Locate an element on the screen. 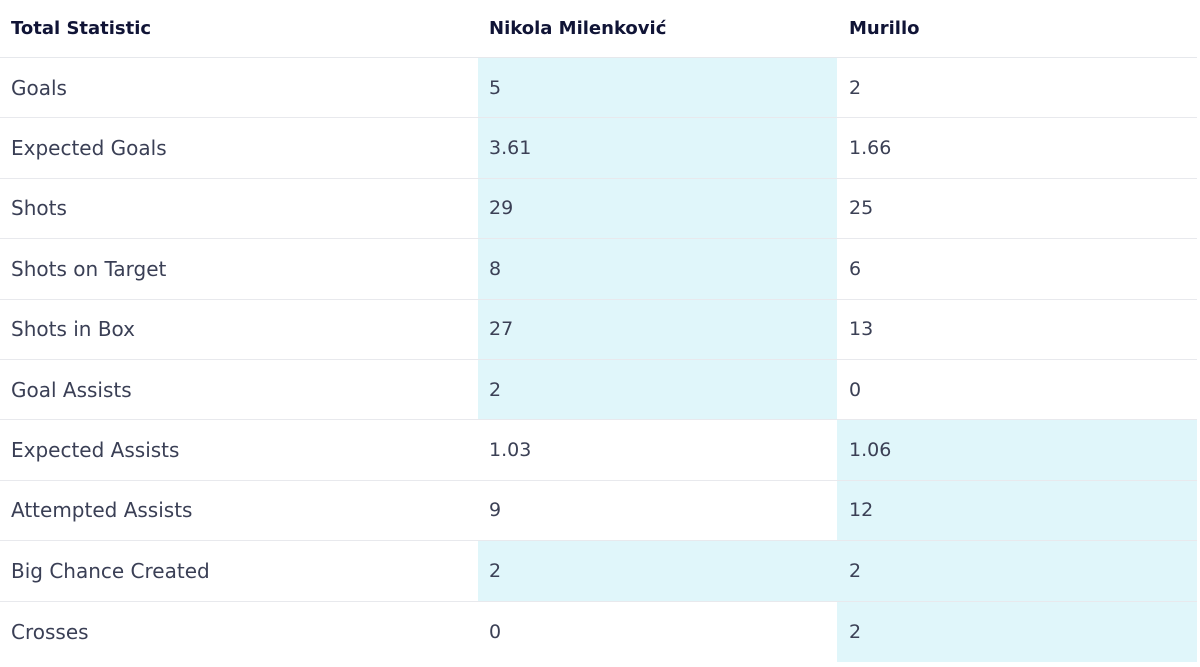 Image resolution: width=1200 pixels, height=667 pixels. player1-value: 3.61 is located at coordinates (657, 148).